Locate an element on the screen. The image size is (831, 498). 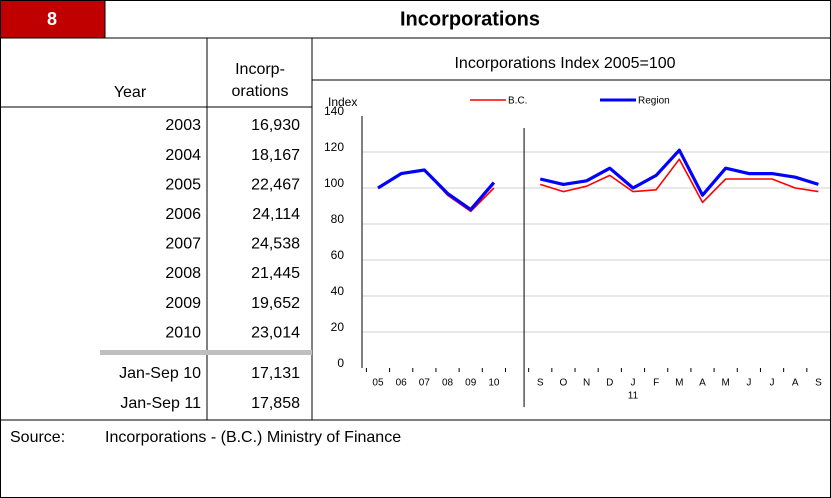
column-header: Incorp- is located at coordinates (260, 69).